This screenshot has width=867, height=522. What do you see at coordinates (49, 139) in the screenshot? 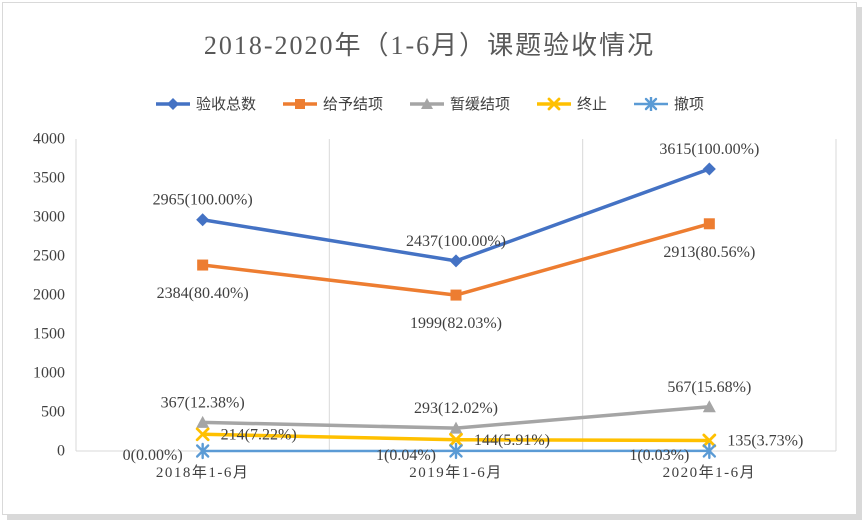
I see `y-tick-label: 4000` at bounding box center [49, 139].